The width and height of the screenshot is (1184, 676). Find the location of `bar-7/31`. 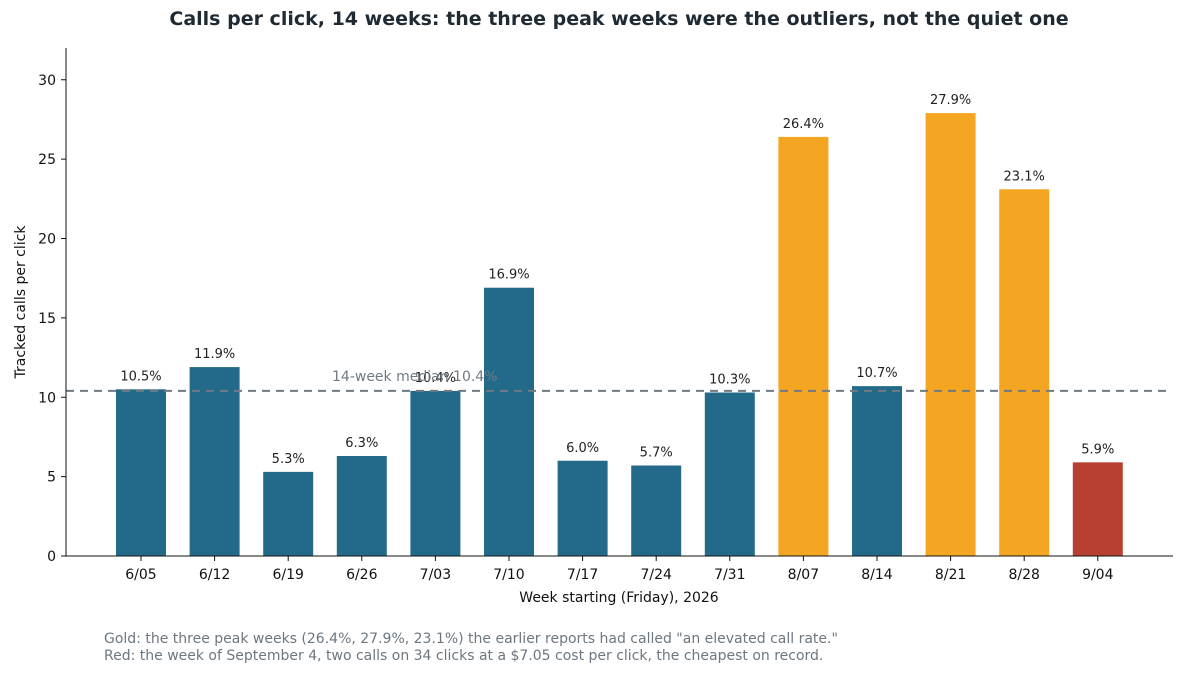

bar-7/31 is located at coordinates (729, 474).